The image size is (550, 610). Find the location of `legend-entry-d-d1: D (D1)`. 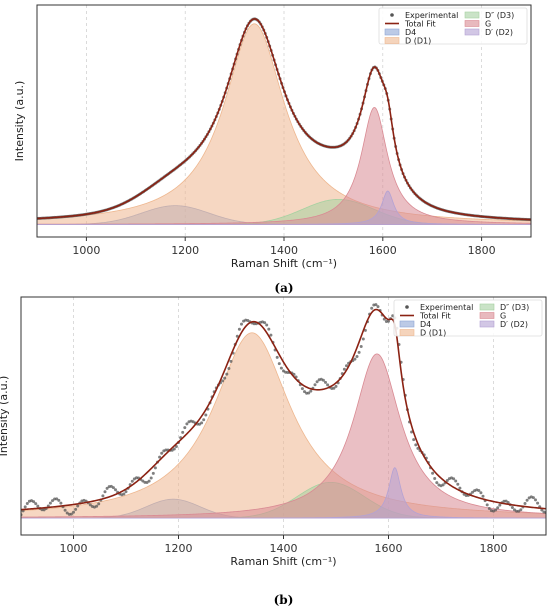

legend-entry-d-d1: D (D1) is located at coordinates (422, 332).